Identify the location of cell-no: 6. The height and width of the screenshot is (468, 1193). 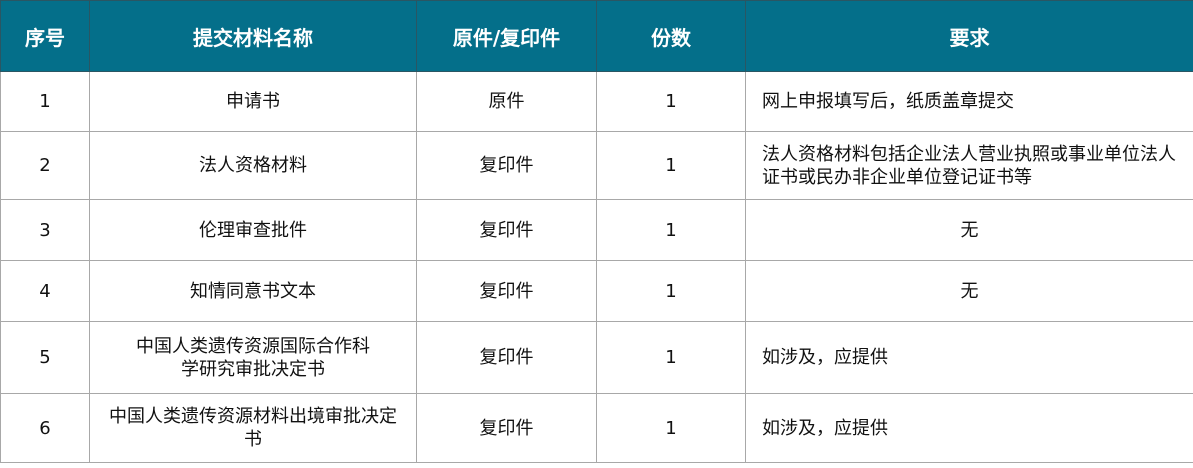
(45, 428).